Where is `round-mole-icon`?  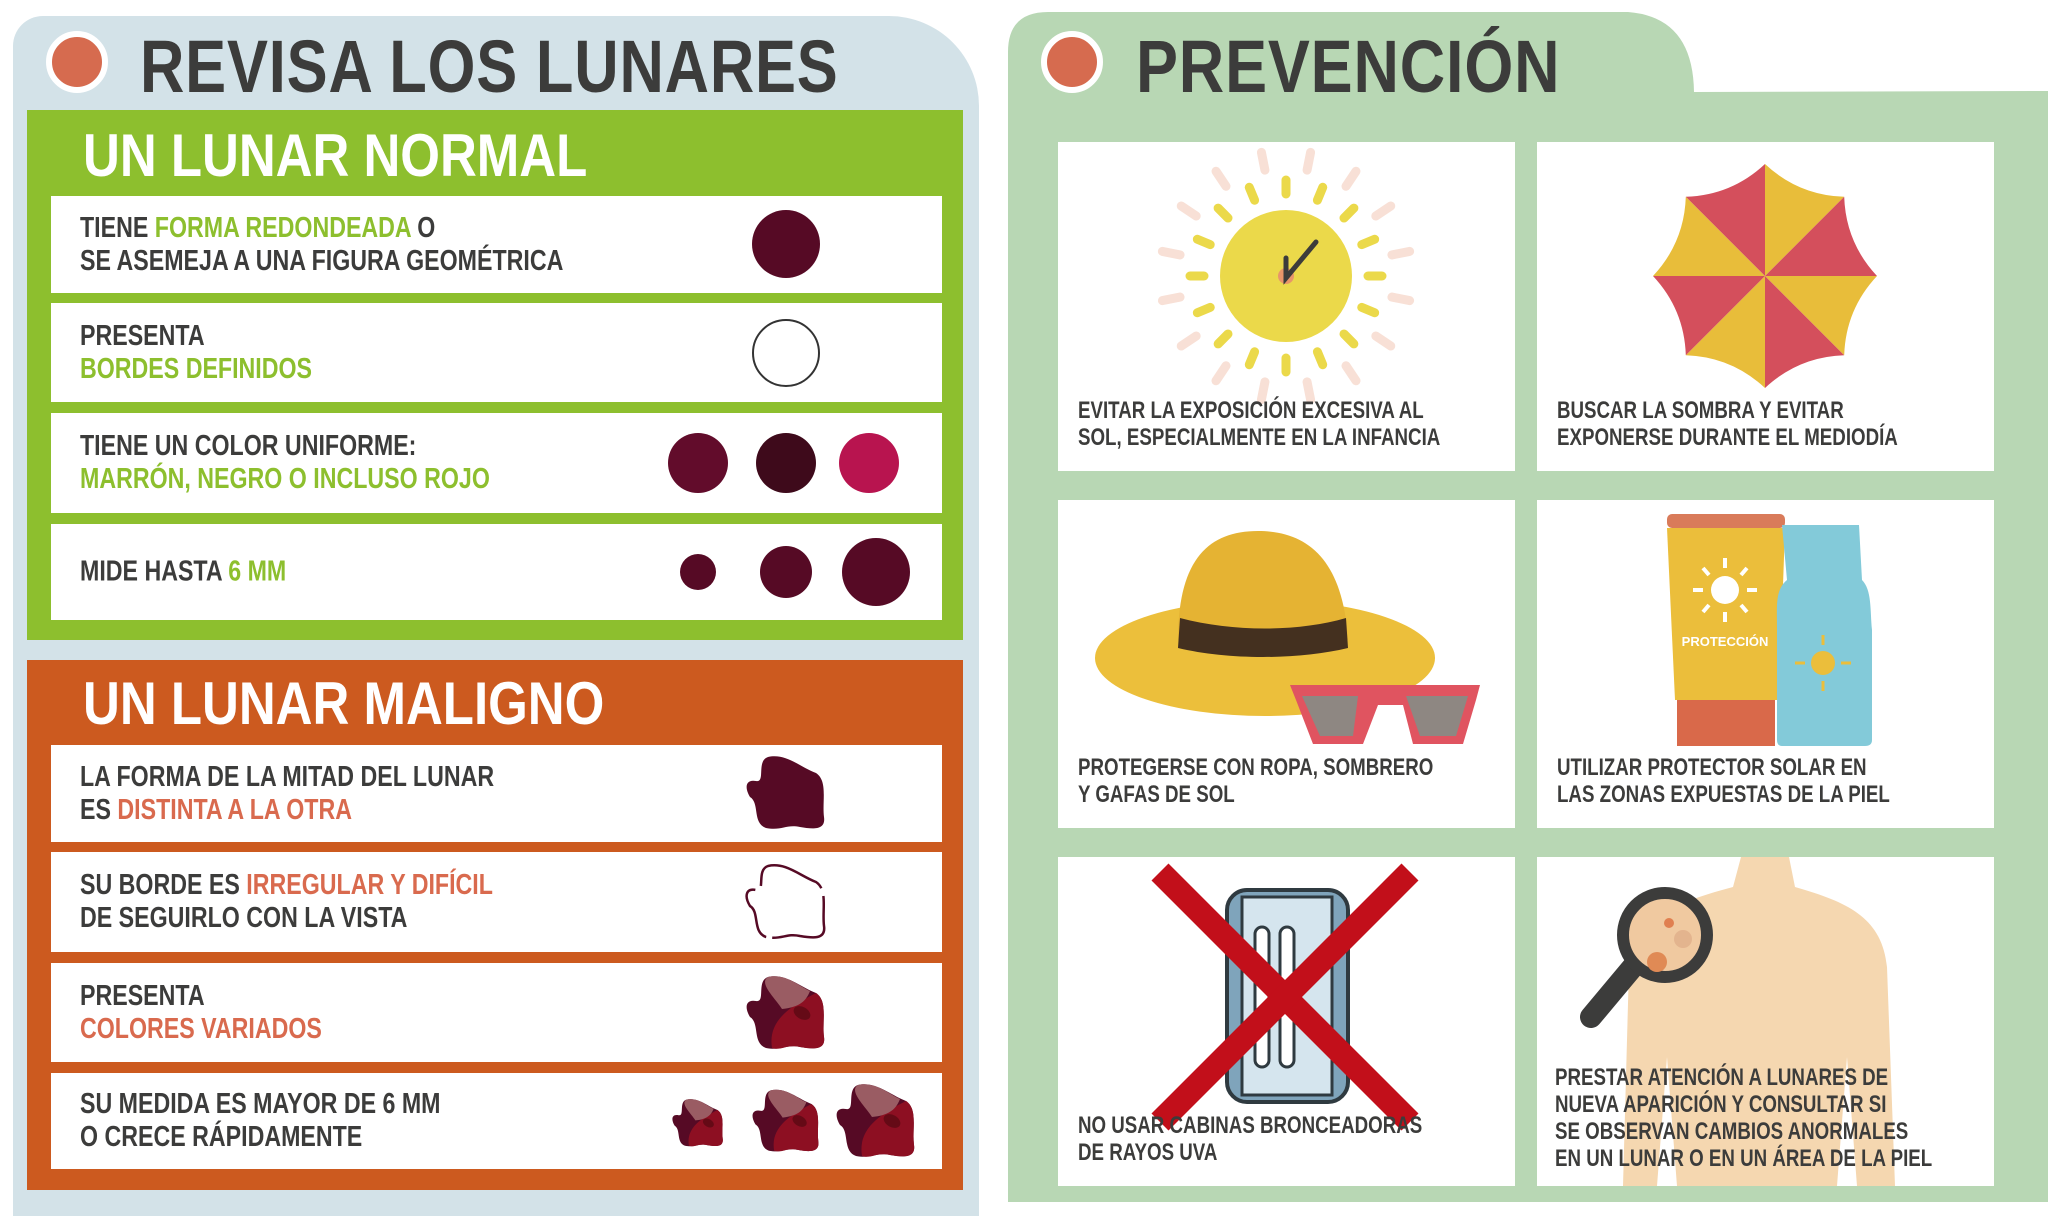
round-mole-icon is located at coordinates (786, 244).